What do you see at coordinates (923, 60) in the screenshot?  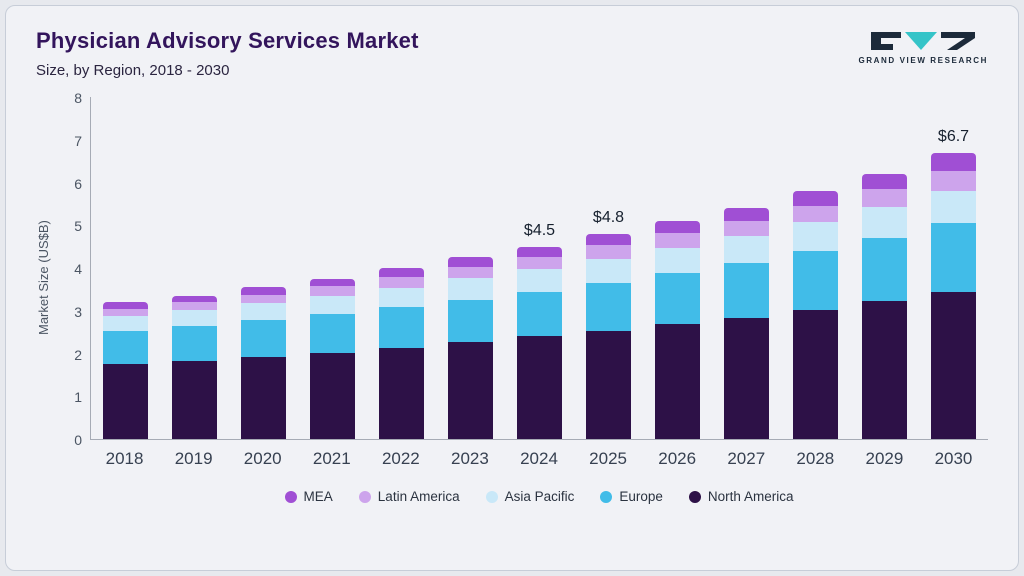 I see `grandview-logo-text: GRAND VIEW RESEARCH` at bounding box center [923, 60].